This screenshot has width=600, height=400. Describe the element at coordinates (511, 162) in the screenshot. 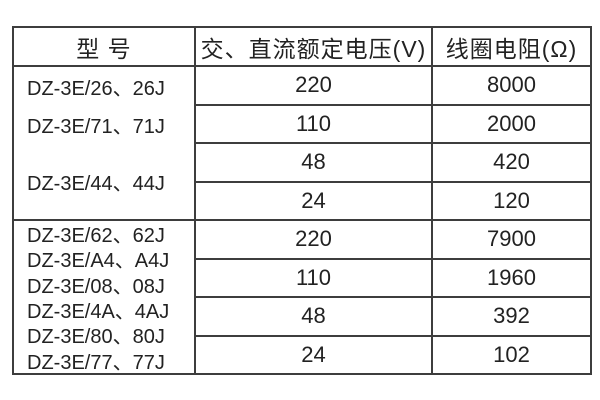

I see `resistance-value-cell: 420` at that location.